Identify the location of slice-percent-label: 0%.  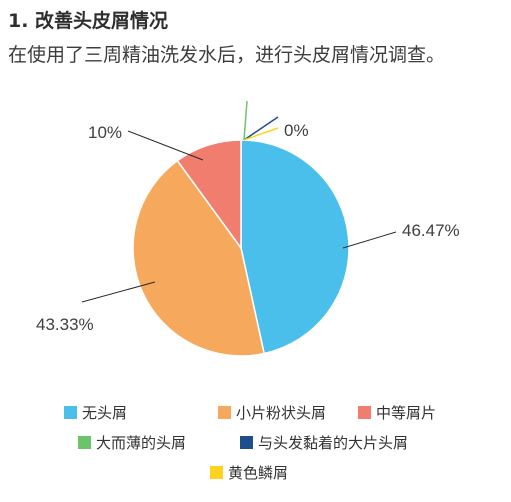
(296, 130).